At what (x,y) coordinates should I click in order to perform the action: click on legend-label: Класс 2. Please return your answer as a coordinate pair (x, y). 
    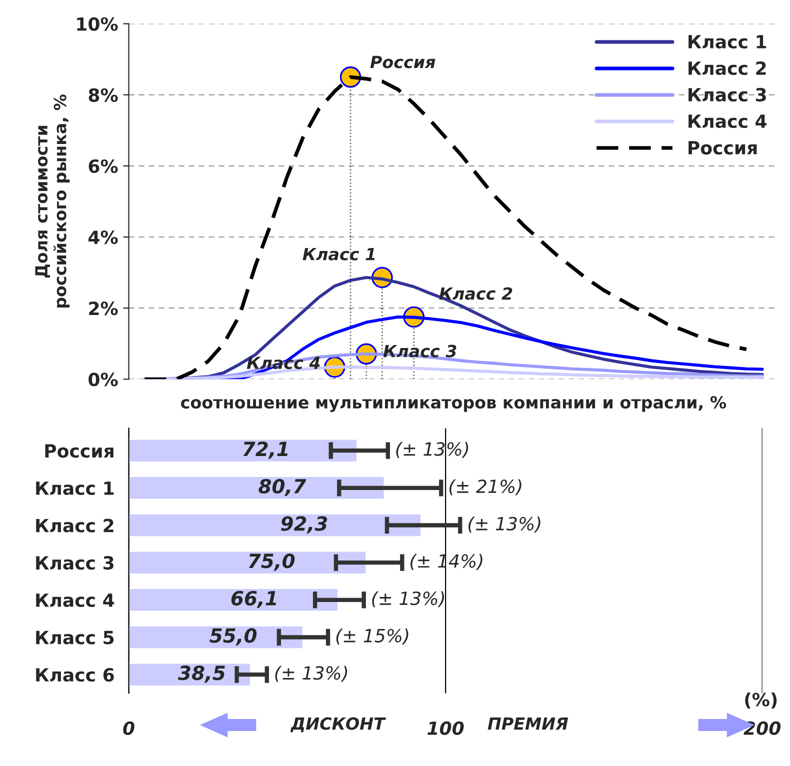
    Looking at the image, I should click on (727, 68).